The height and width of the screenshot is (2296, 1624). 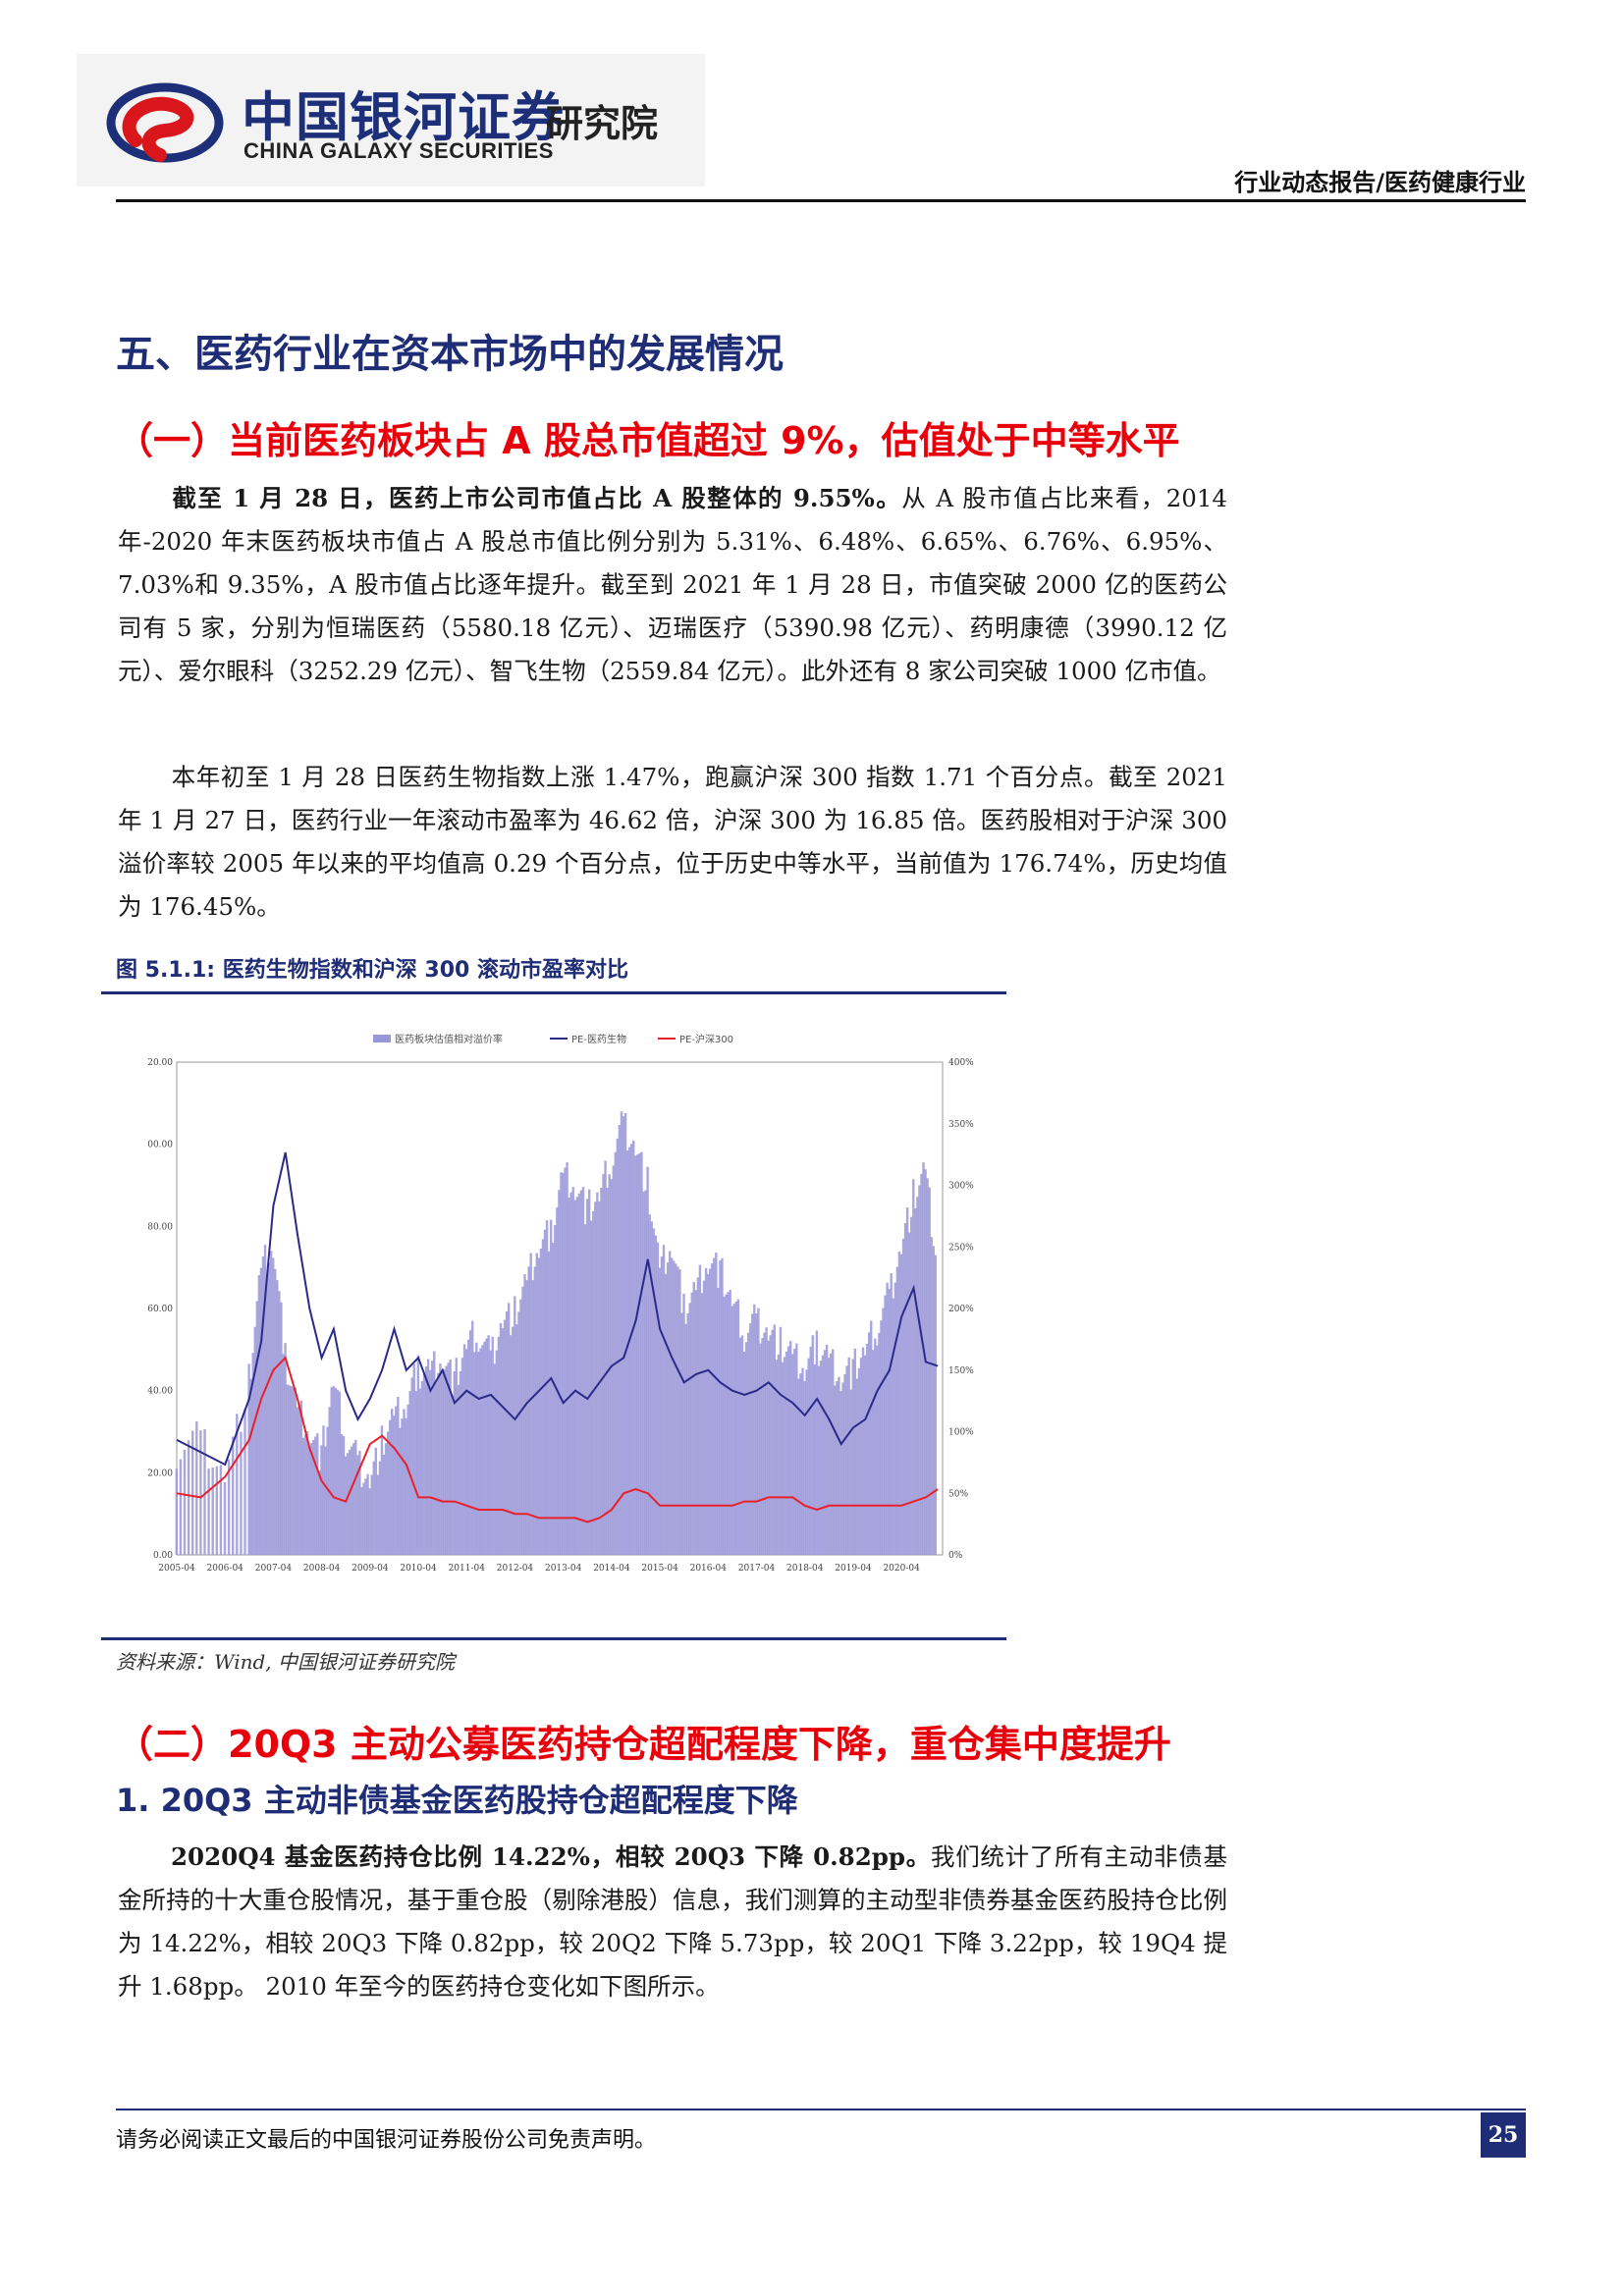 I want to click on y-right-tick-label: 100%, so click(x=961, y=1433).